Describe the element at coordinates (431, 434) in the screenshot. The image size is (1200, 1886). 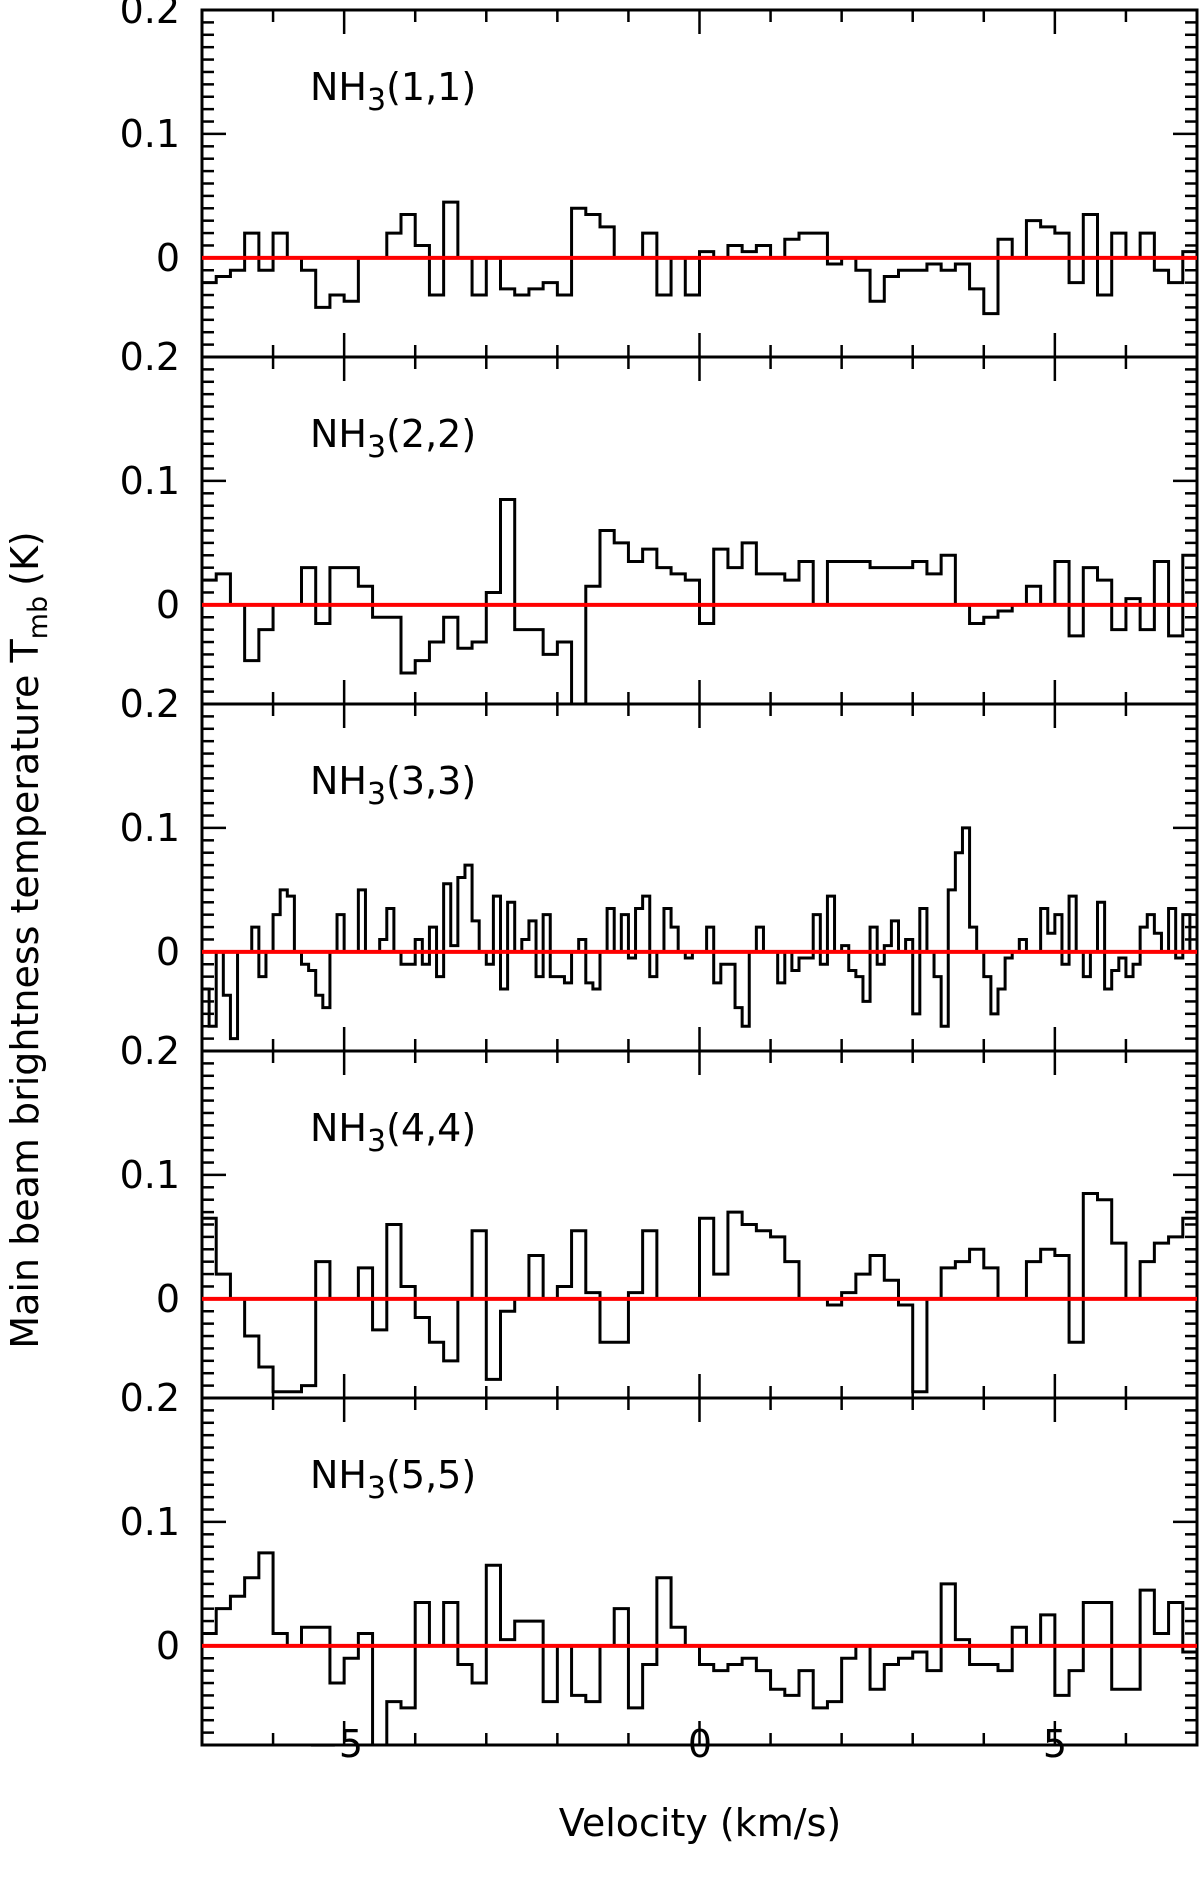
I see `panel-label-tail: (2,2)` at that location.